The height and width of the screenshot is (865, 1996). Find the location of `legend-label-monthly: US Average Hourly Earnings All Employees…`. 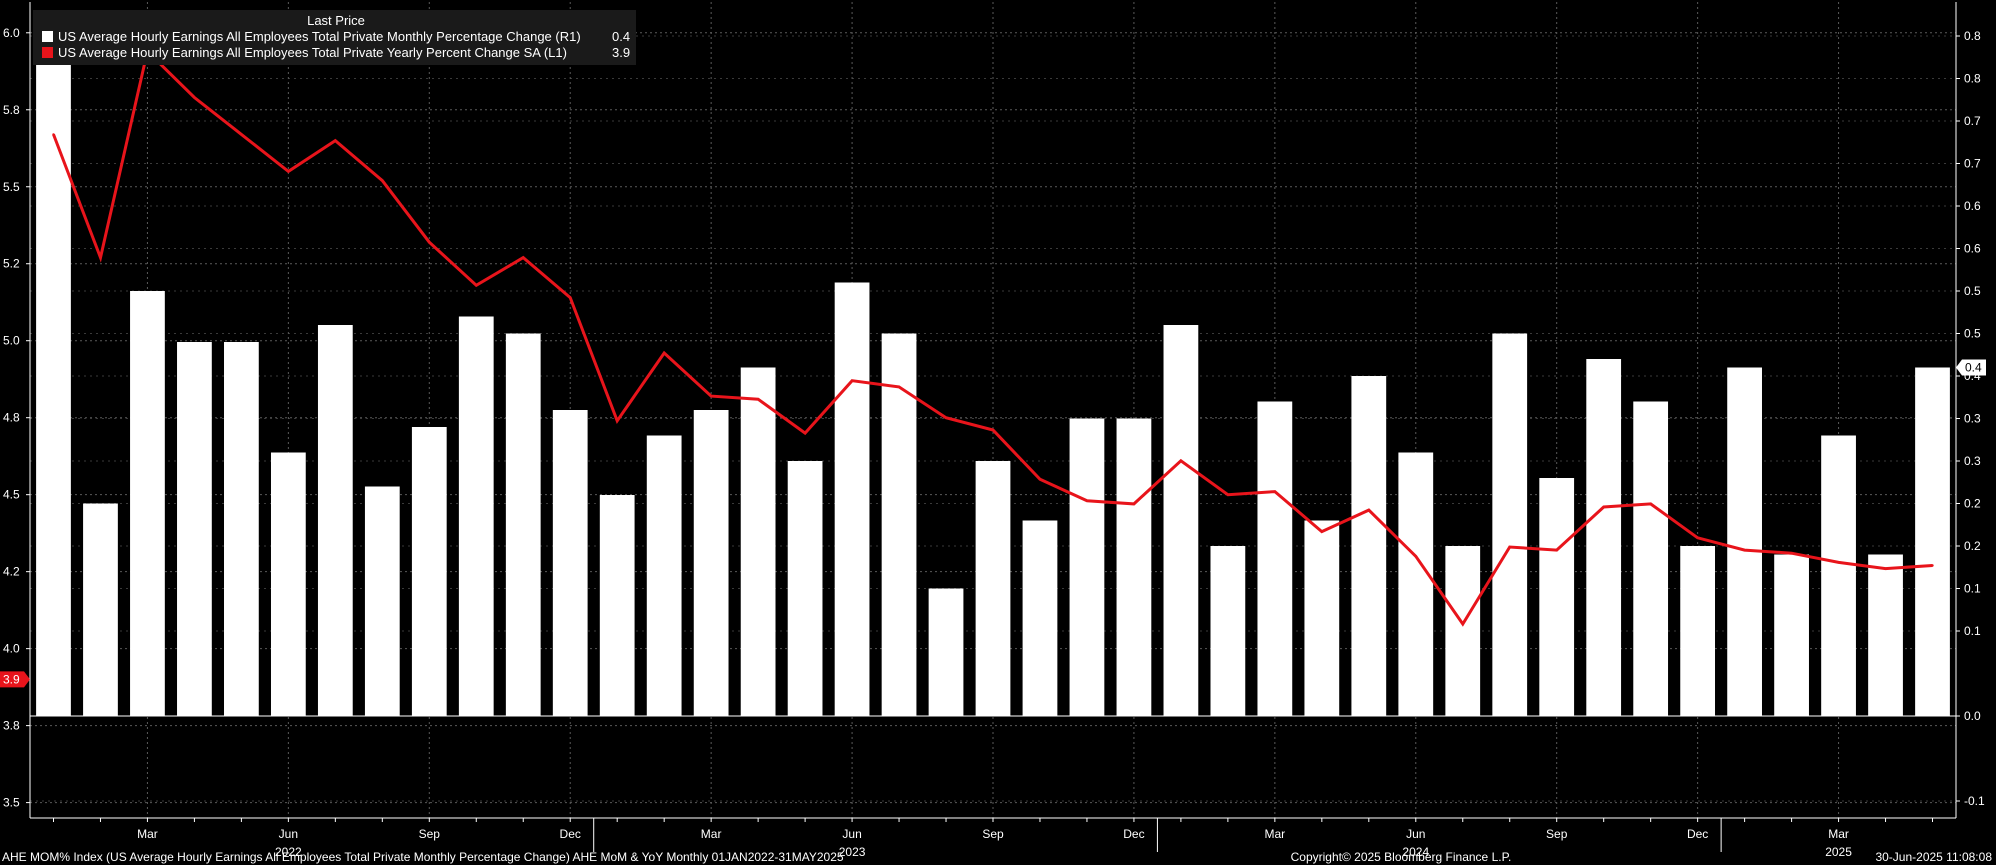

legend-label-monthly: US Average Hourly Earnings All Employees… is located at coordinates (319, 36).